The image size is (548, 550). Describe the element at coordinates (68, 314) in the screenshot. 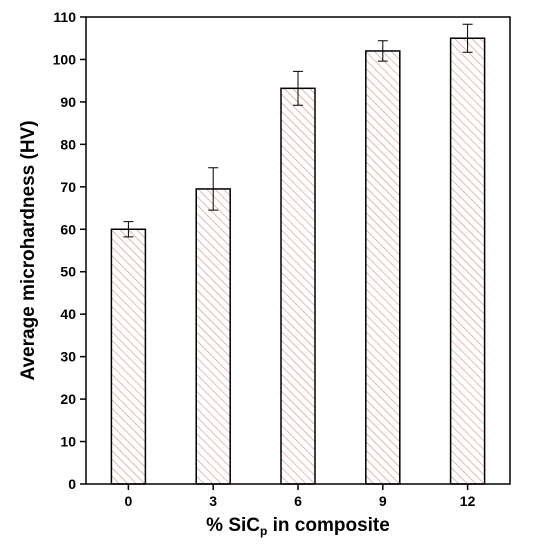

I see `y-tick-label: 40` at that location.